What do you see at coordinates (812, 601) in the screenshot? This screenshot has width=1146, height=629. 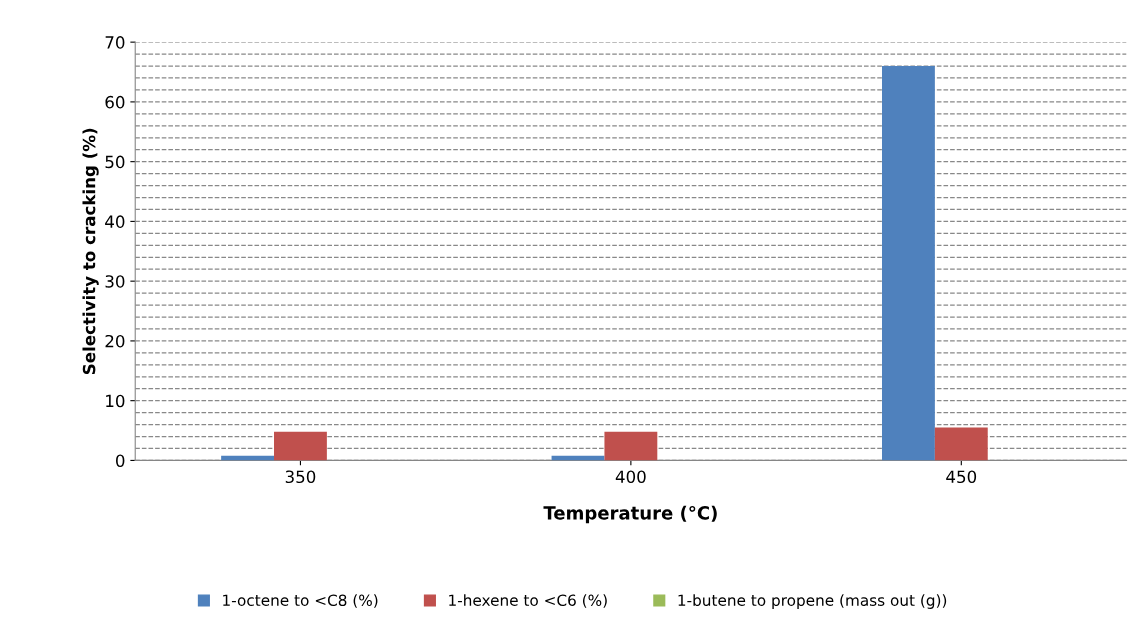 I see `legend-label: 1-butene to propene (mass out (g))` at bounding box center [812, 601].